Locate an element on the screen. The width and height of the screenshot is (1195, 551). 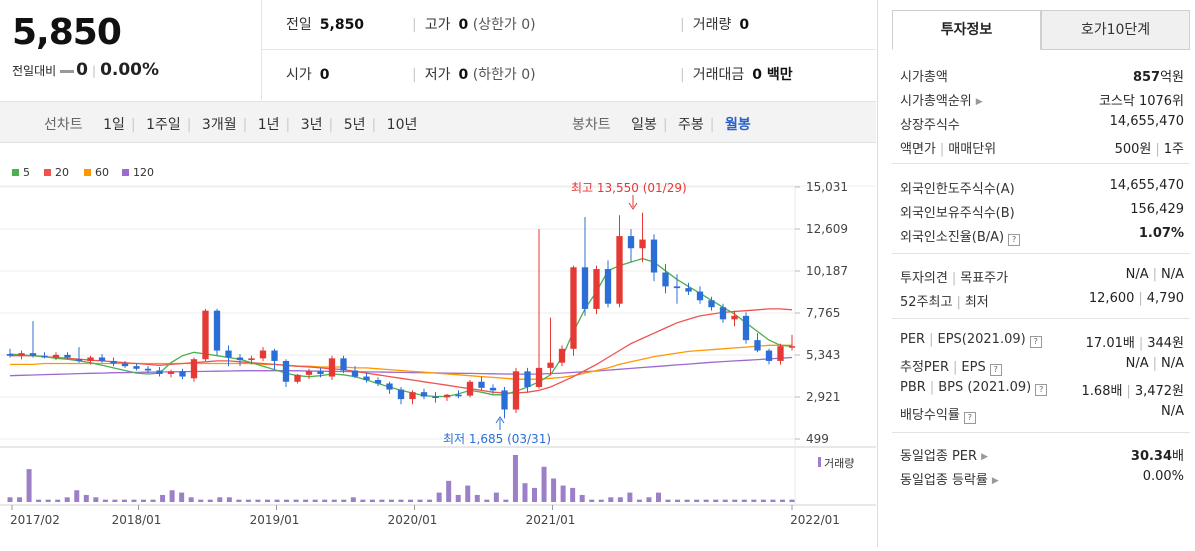
pbr-label: PBR | BPS (2021.09)? is located at coordinates (974, 388).